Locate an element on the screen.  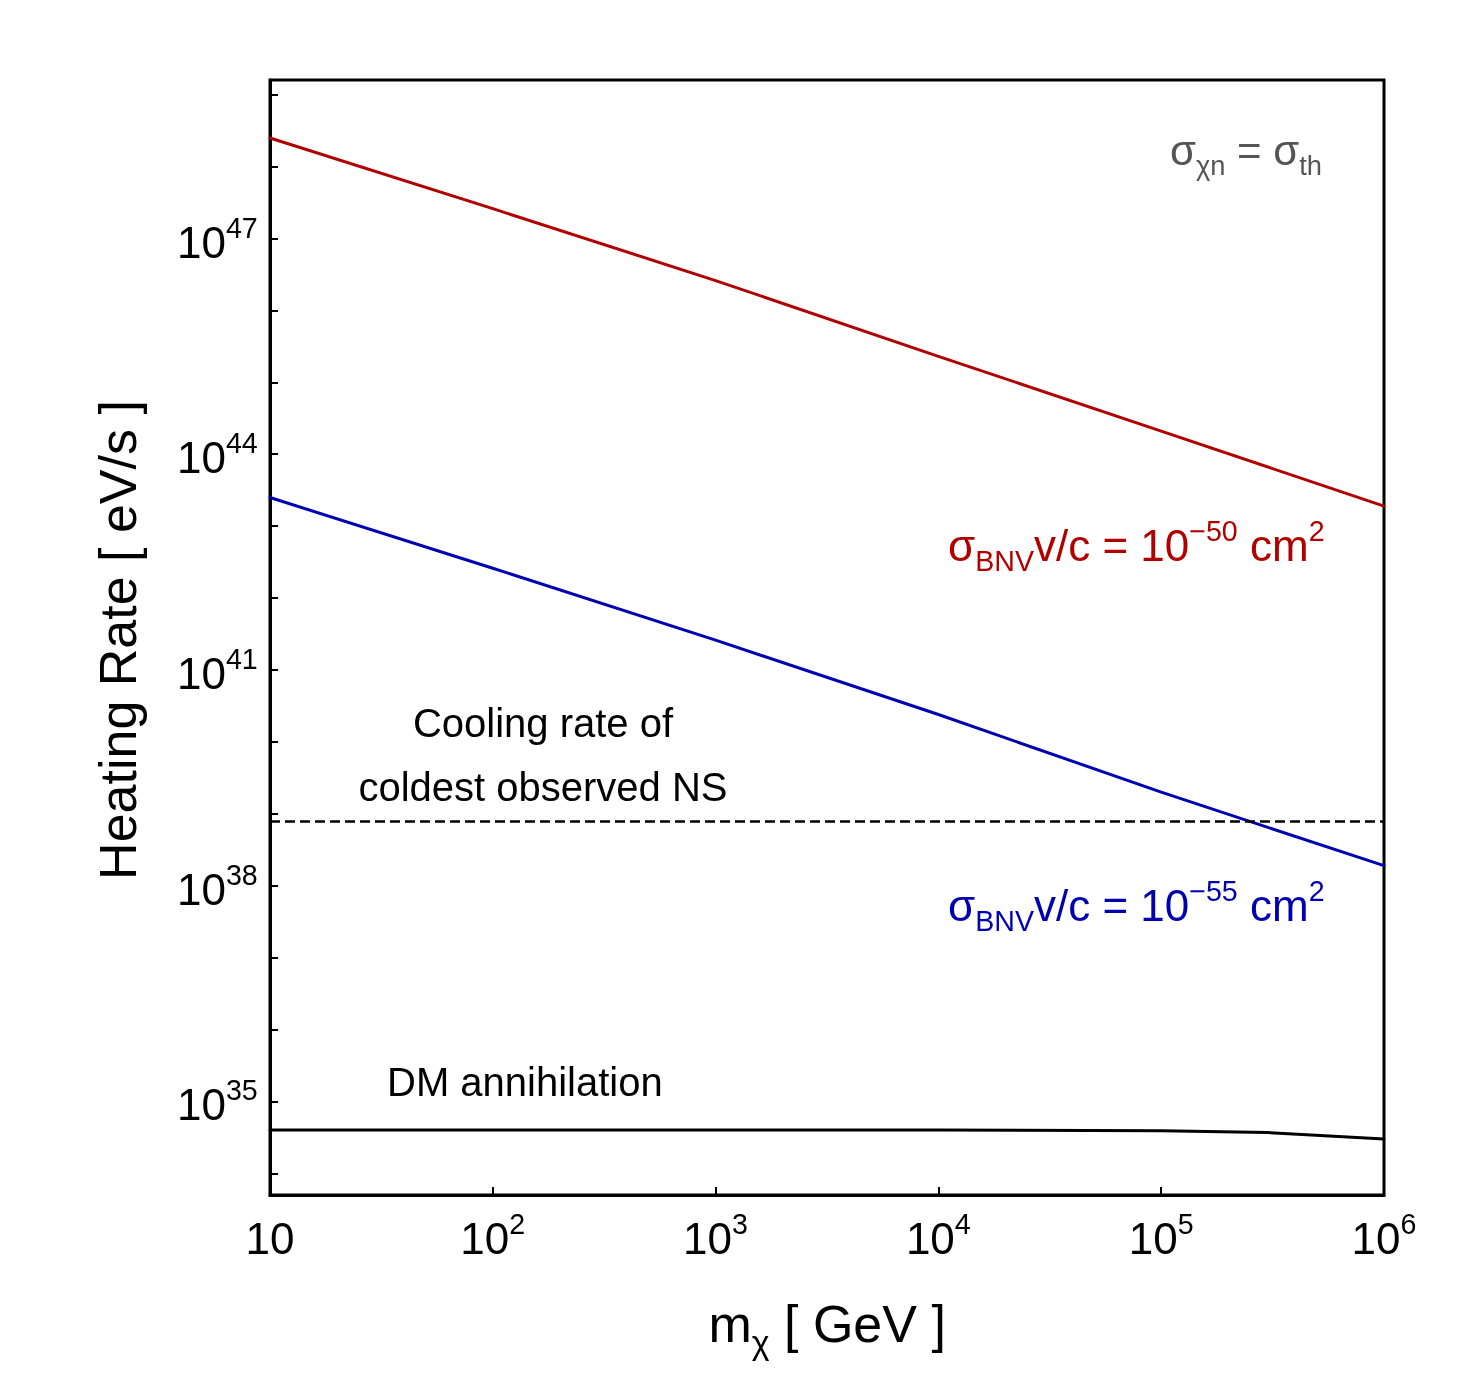
ref-line-label: Cooling rate of coldest observed NS is located at coordinates (543, 754).